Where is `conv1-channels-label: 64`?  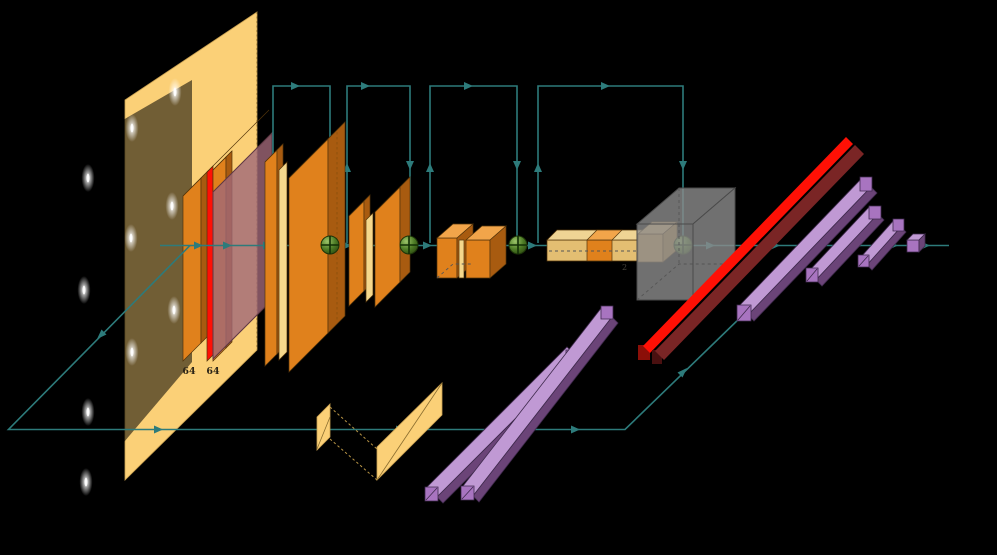 conv1-channels-label: 64 is located at coordinates (189, 371).